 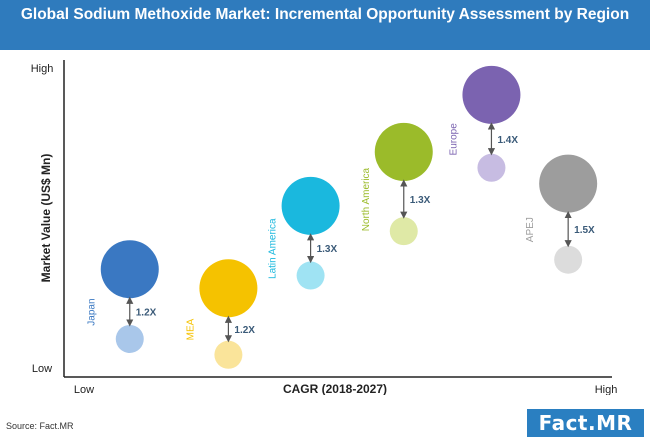 What do you see at coordinates (40, 426) in the screenshot?
I see `source-note: Source: Fact.MR` at bounding box center [40, 426].